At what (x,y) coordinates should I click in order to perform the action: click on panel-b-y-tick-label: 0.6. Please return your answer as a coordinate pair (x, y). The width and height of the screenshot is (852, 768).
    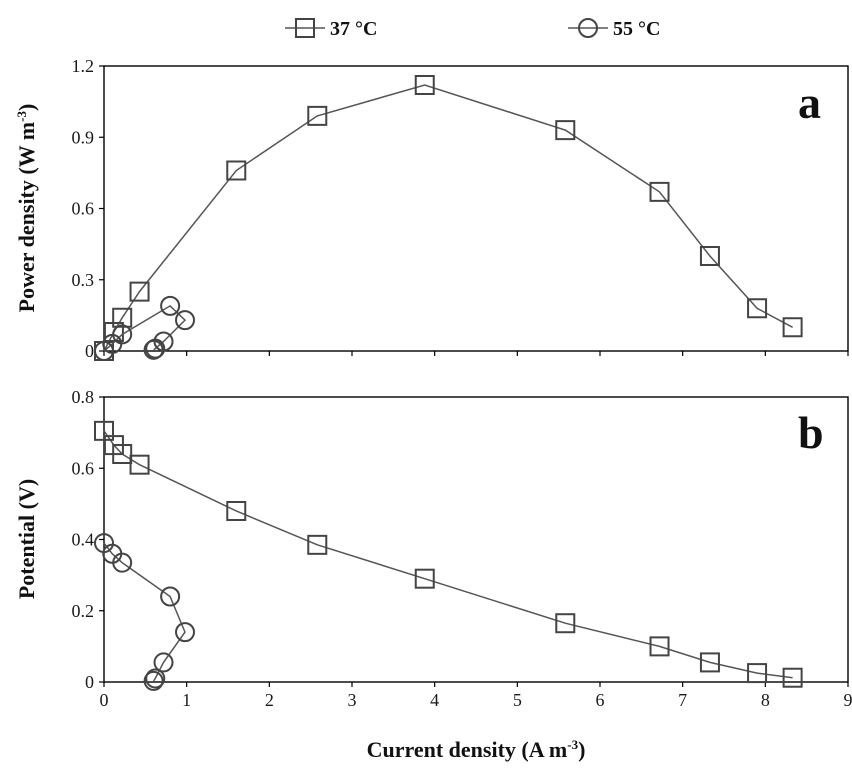
    Looking at the image, I should click on (83, 468).